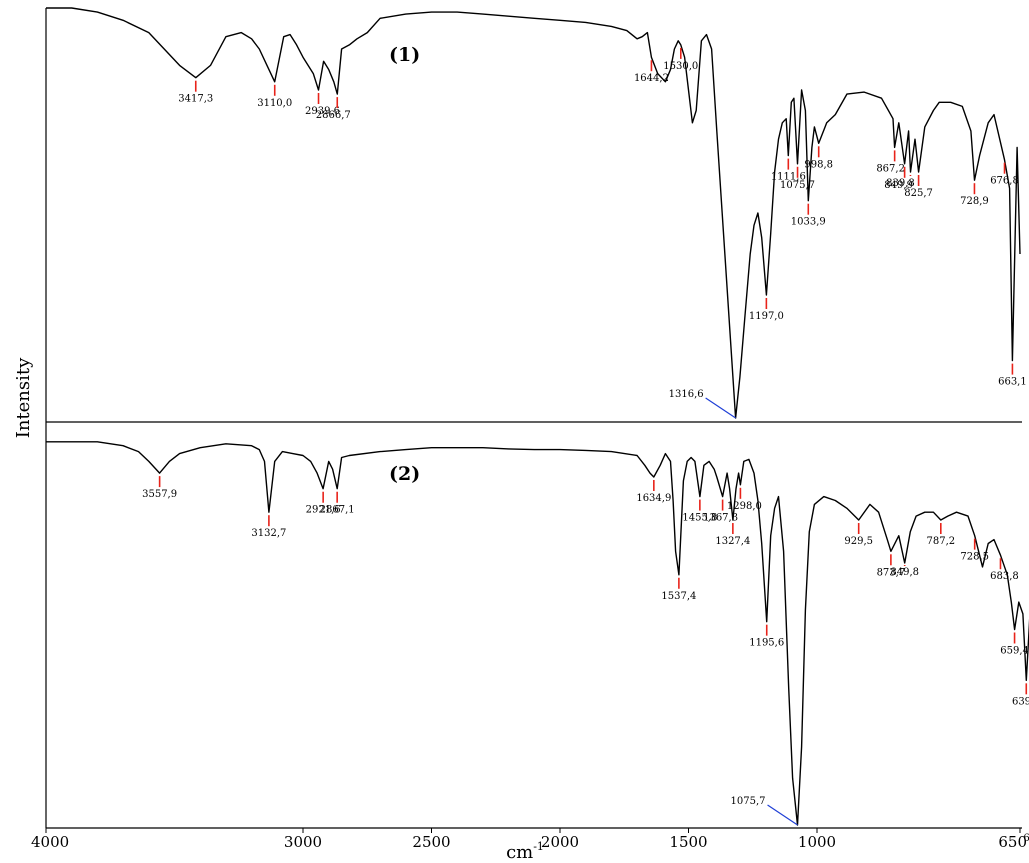 The image size is (1029, 863). Describe the element at coordinates (268, 533) in the screenshot. I see `peak-label: 3132,7` at that location.